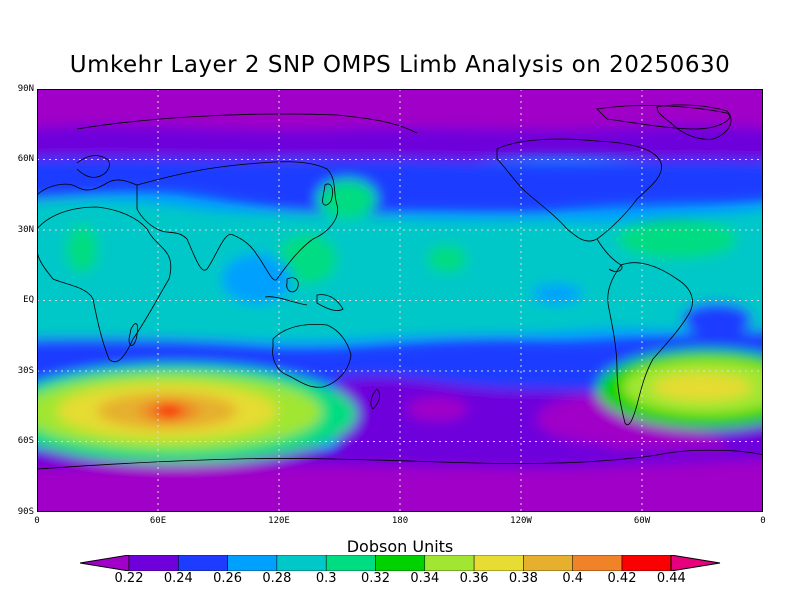 The width and height of the screenshot is (800, 600). What do you see at coordinates (326, 578) in the screenshot?
I see `colorbar-tick-label: 0.3` at bounding box center [326, 578].